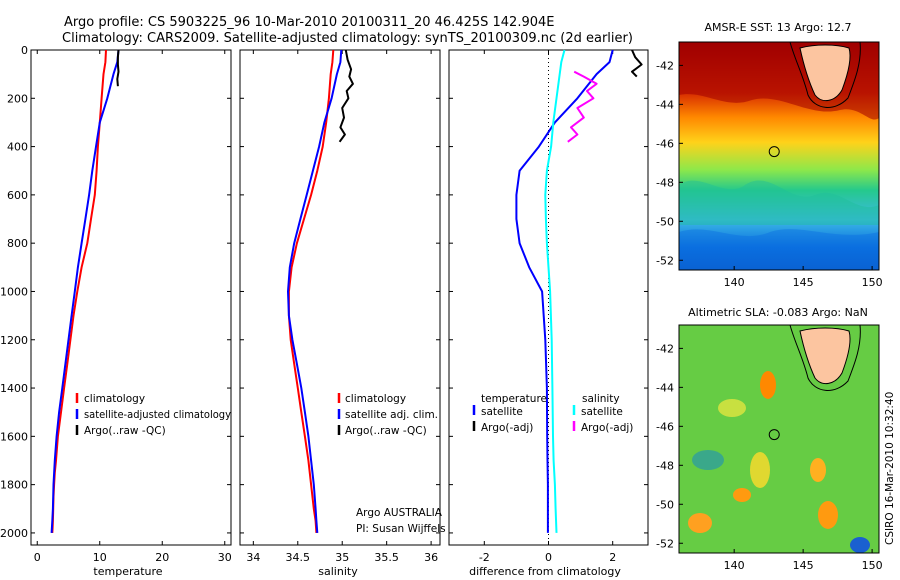 The image size is (900, 580). I want to click on x-tick-label: 36, so click(431, 557).